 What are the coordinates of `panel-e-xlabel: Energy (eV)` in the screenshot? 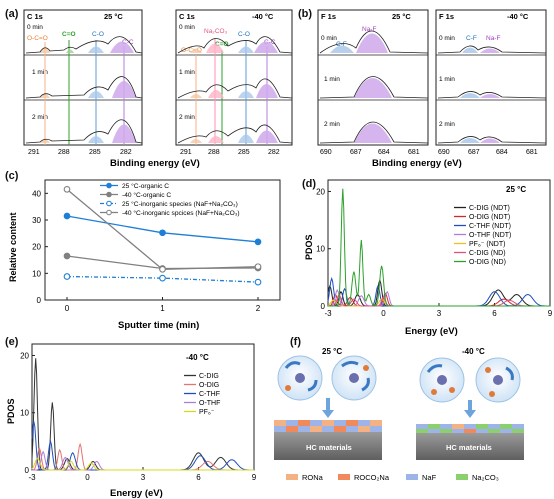 It's located at (136, 493).